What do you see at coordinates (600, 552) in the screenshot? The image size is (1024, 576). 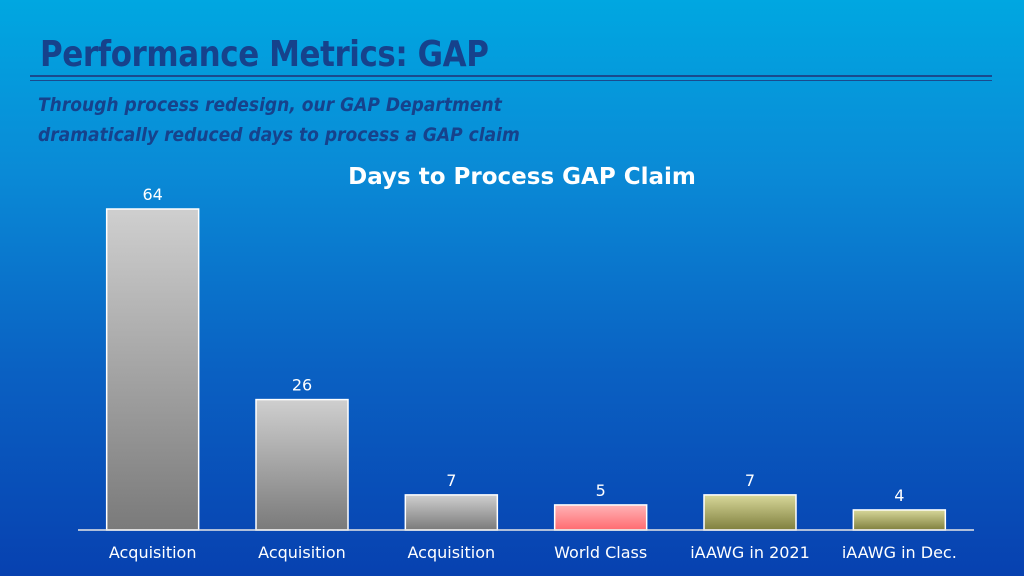 I see `category-label-3: World Class` at bounding box center [600, 552].